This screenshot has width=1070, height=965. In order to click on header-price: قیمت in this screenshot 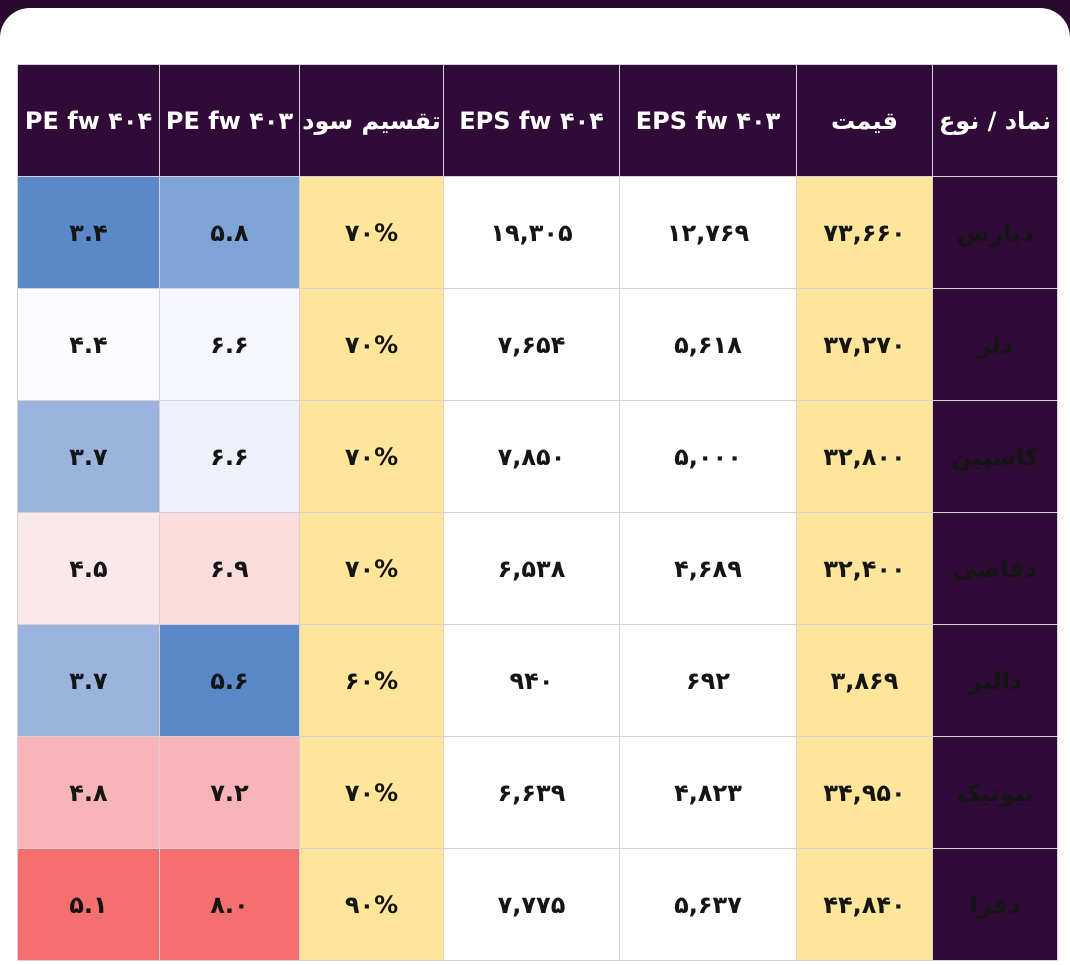, I will do `click(864, 120)`.